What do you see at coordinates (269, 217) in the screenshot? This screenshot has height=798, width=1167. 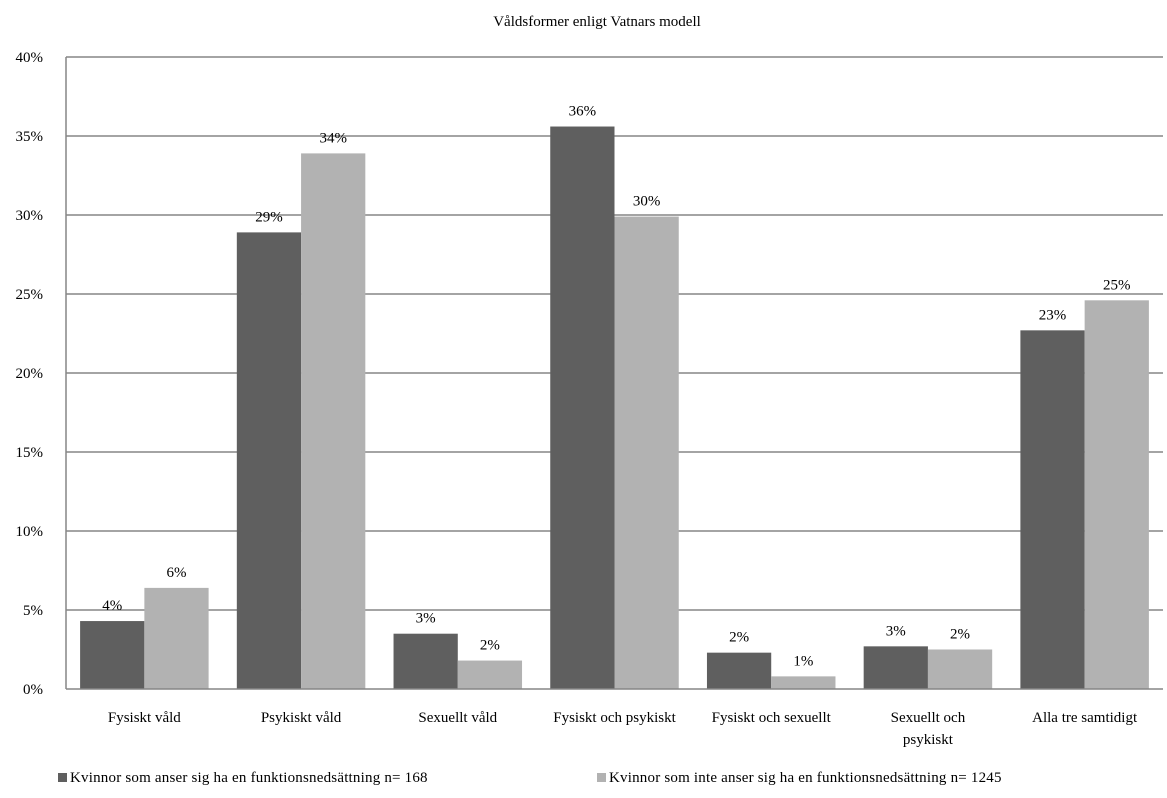 I see `data-label: 29%` at bounding box center [269, 217].